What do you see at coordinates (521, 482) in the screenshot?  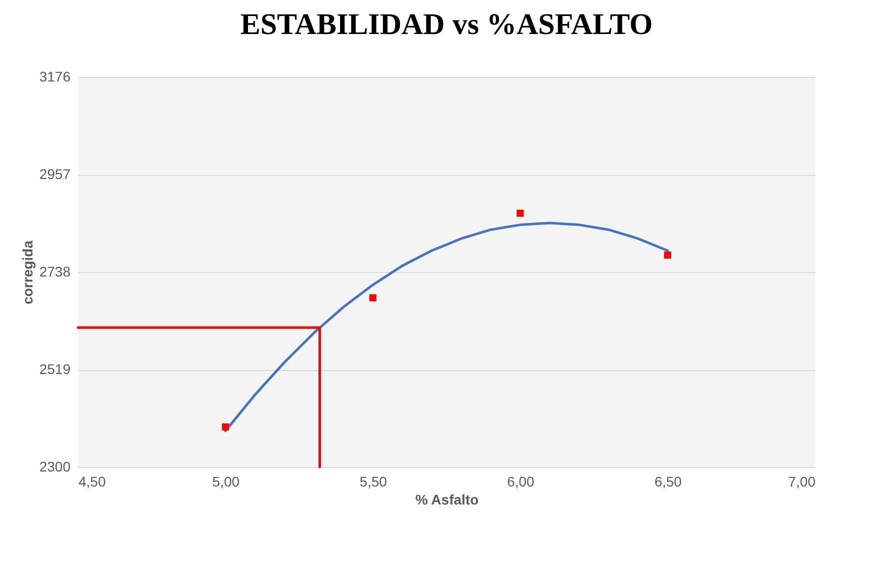 I see `x-tick-label: 6,00` at bounding box center [521, 482].